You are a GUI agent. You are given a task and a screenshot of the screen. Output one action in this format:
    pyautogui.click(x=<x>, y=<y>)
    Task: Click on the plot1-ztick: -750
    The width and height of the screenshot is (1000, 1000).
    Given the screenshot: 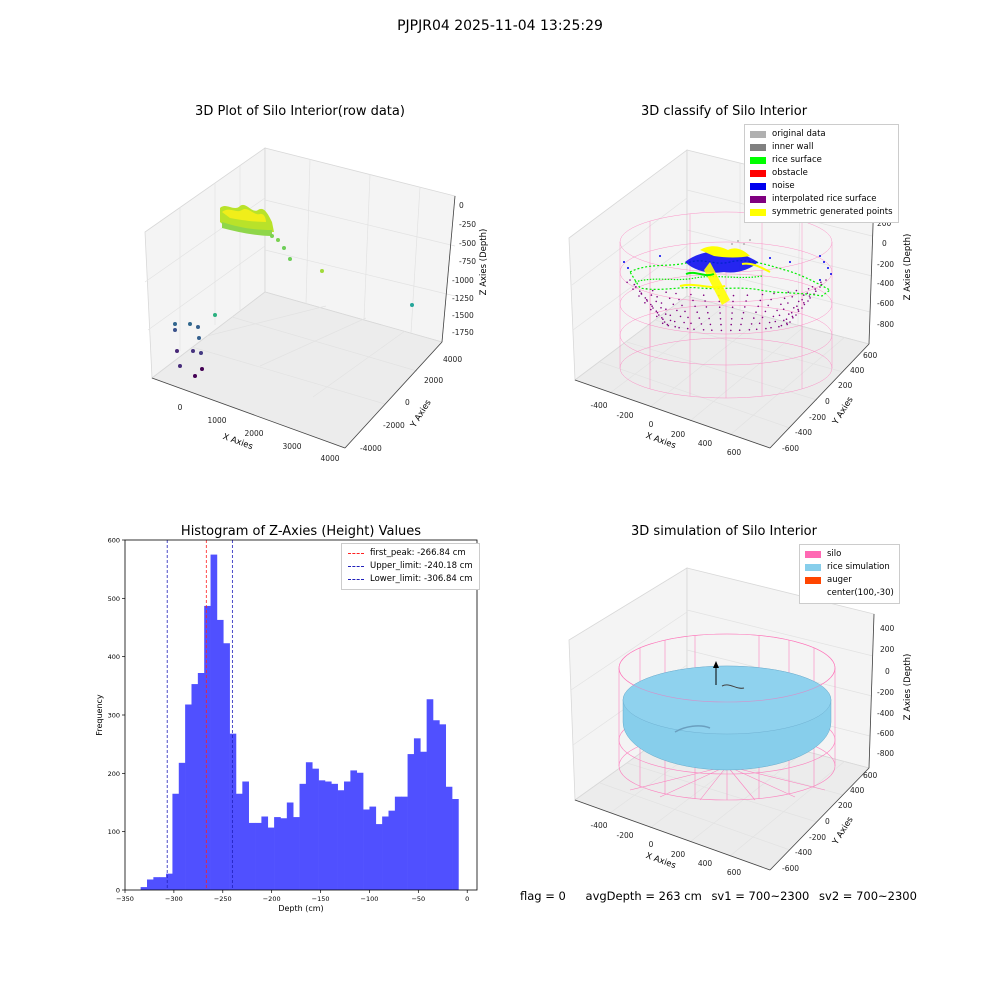 What is the action you would take?
    pyautogui.click(x=467, y=261)
    